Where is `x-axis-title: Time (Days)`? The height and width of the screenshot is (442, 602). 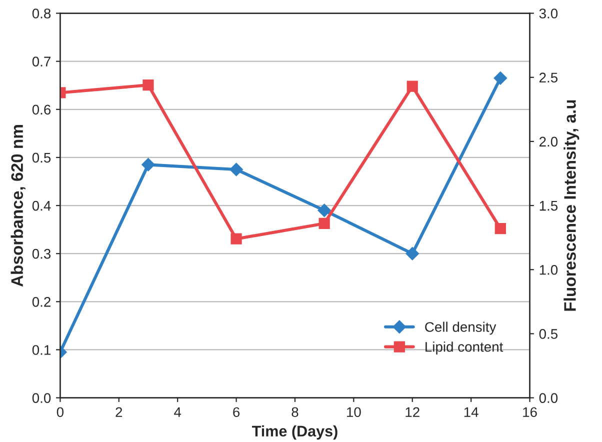 x-axis-title: Time (Days) is located at coordinates (295, 432).